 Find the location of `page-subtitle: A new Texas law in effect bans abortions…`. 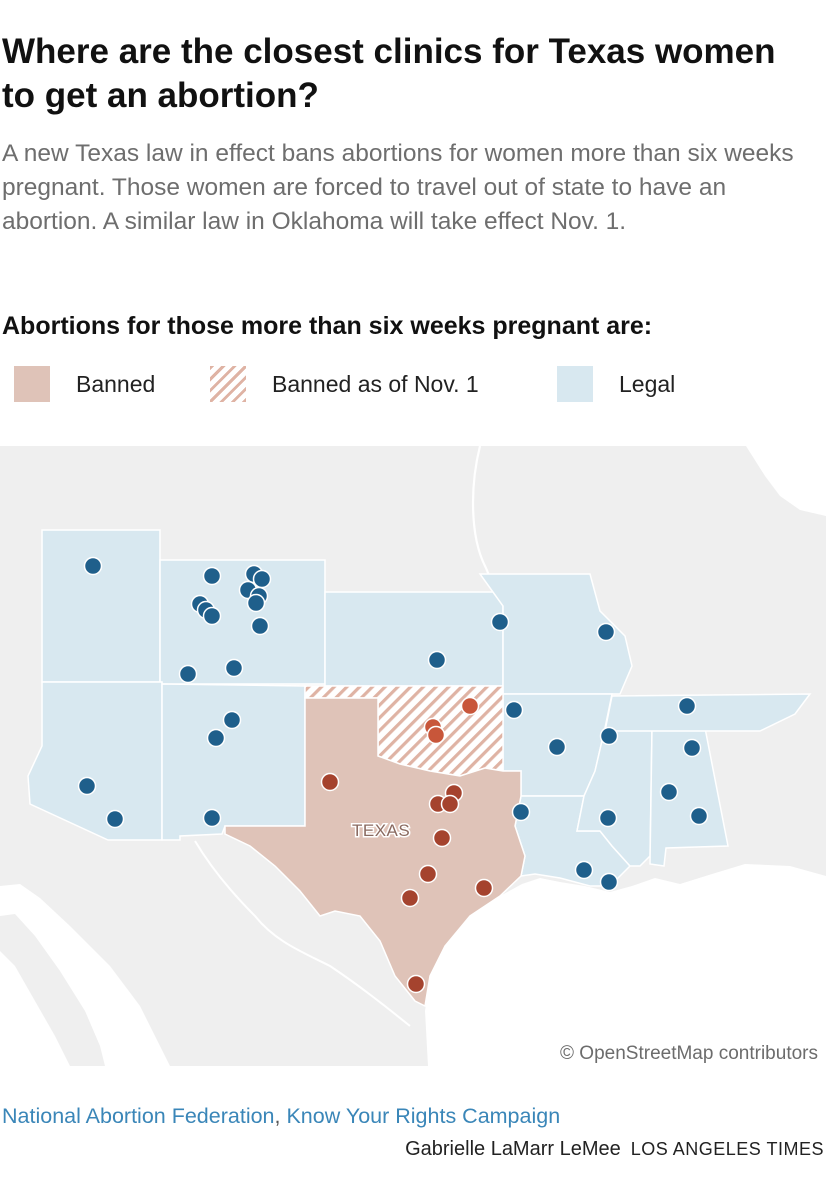

page-subtitle: A new Texas law in effect bans abortions… is located at coordinates (398, 187).